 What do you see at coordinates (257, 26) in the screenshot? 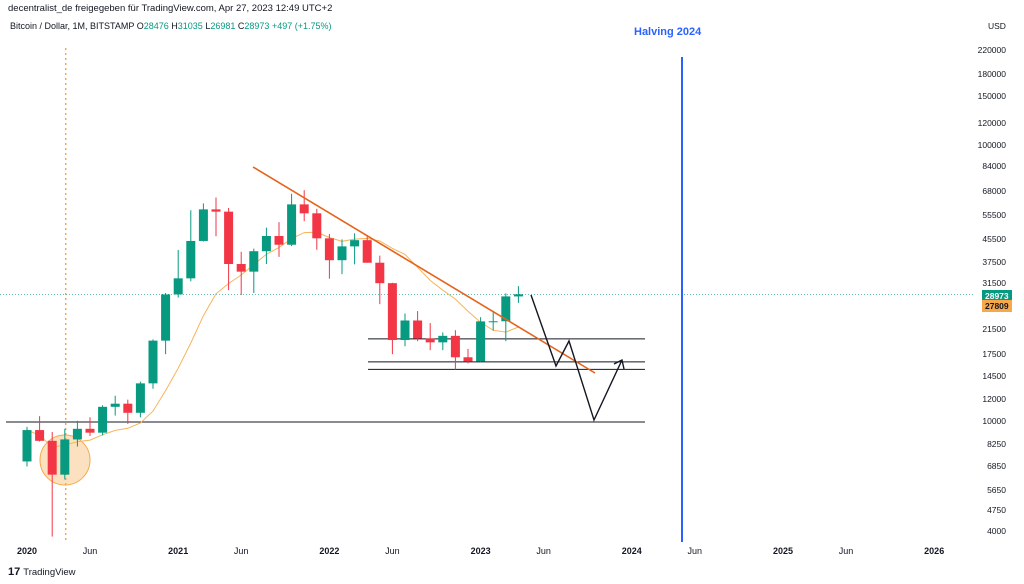
I see `close-value: 28973` at bounding box center [257, 26].